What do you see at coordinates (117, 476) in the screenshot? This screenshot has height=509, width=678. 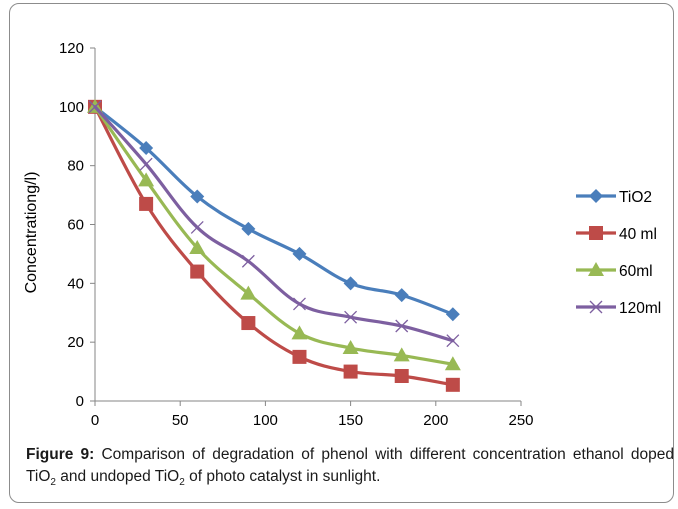 I see `caption-text-2: and undoped TiO` at bounding box center [117, 476].